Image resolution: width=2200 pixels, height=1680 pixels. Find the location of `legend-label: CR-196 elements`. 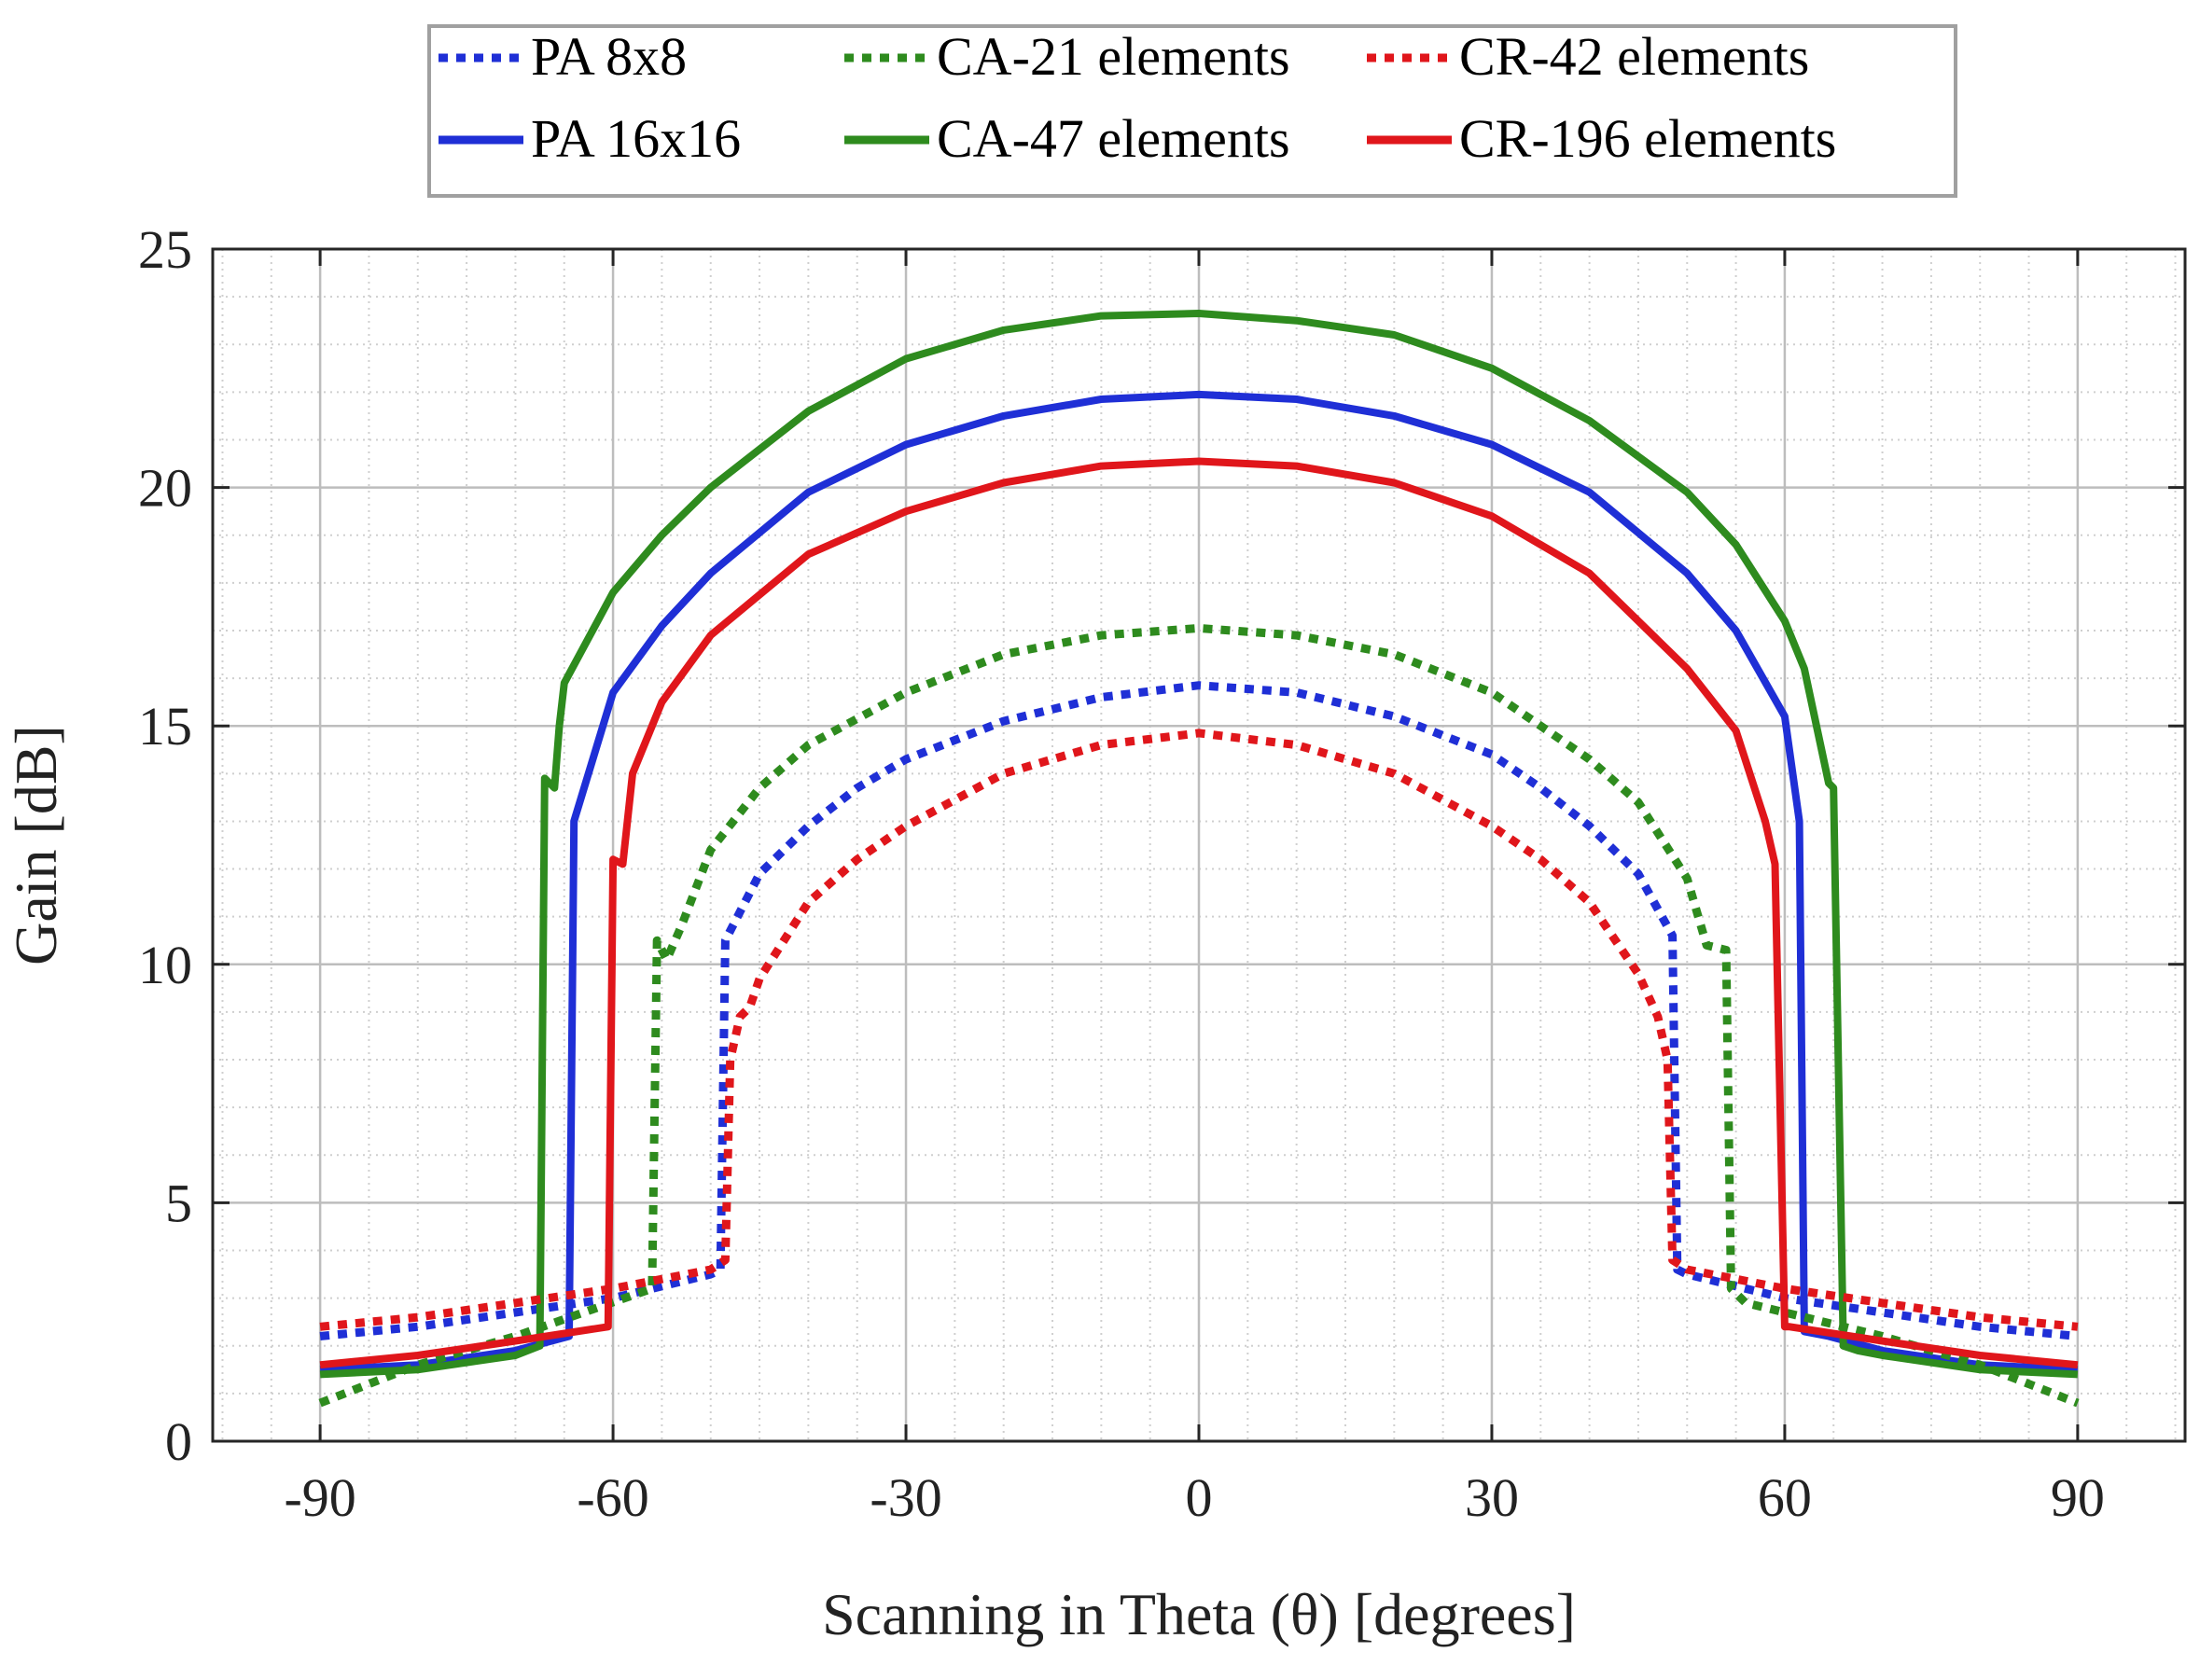

legend-label: CR-196 elements is located at coordinates (1647, 138).